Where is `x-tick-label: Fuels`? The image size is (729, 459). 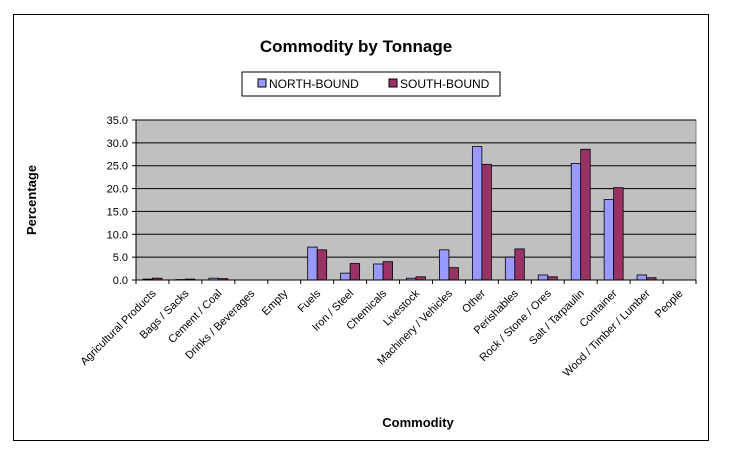 x-tick-label: Fuels is located at coordinates (310, 301).